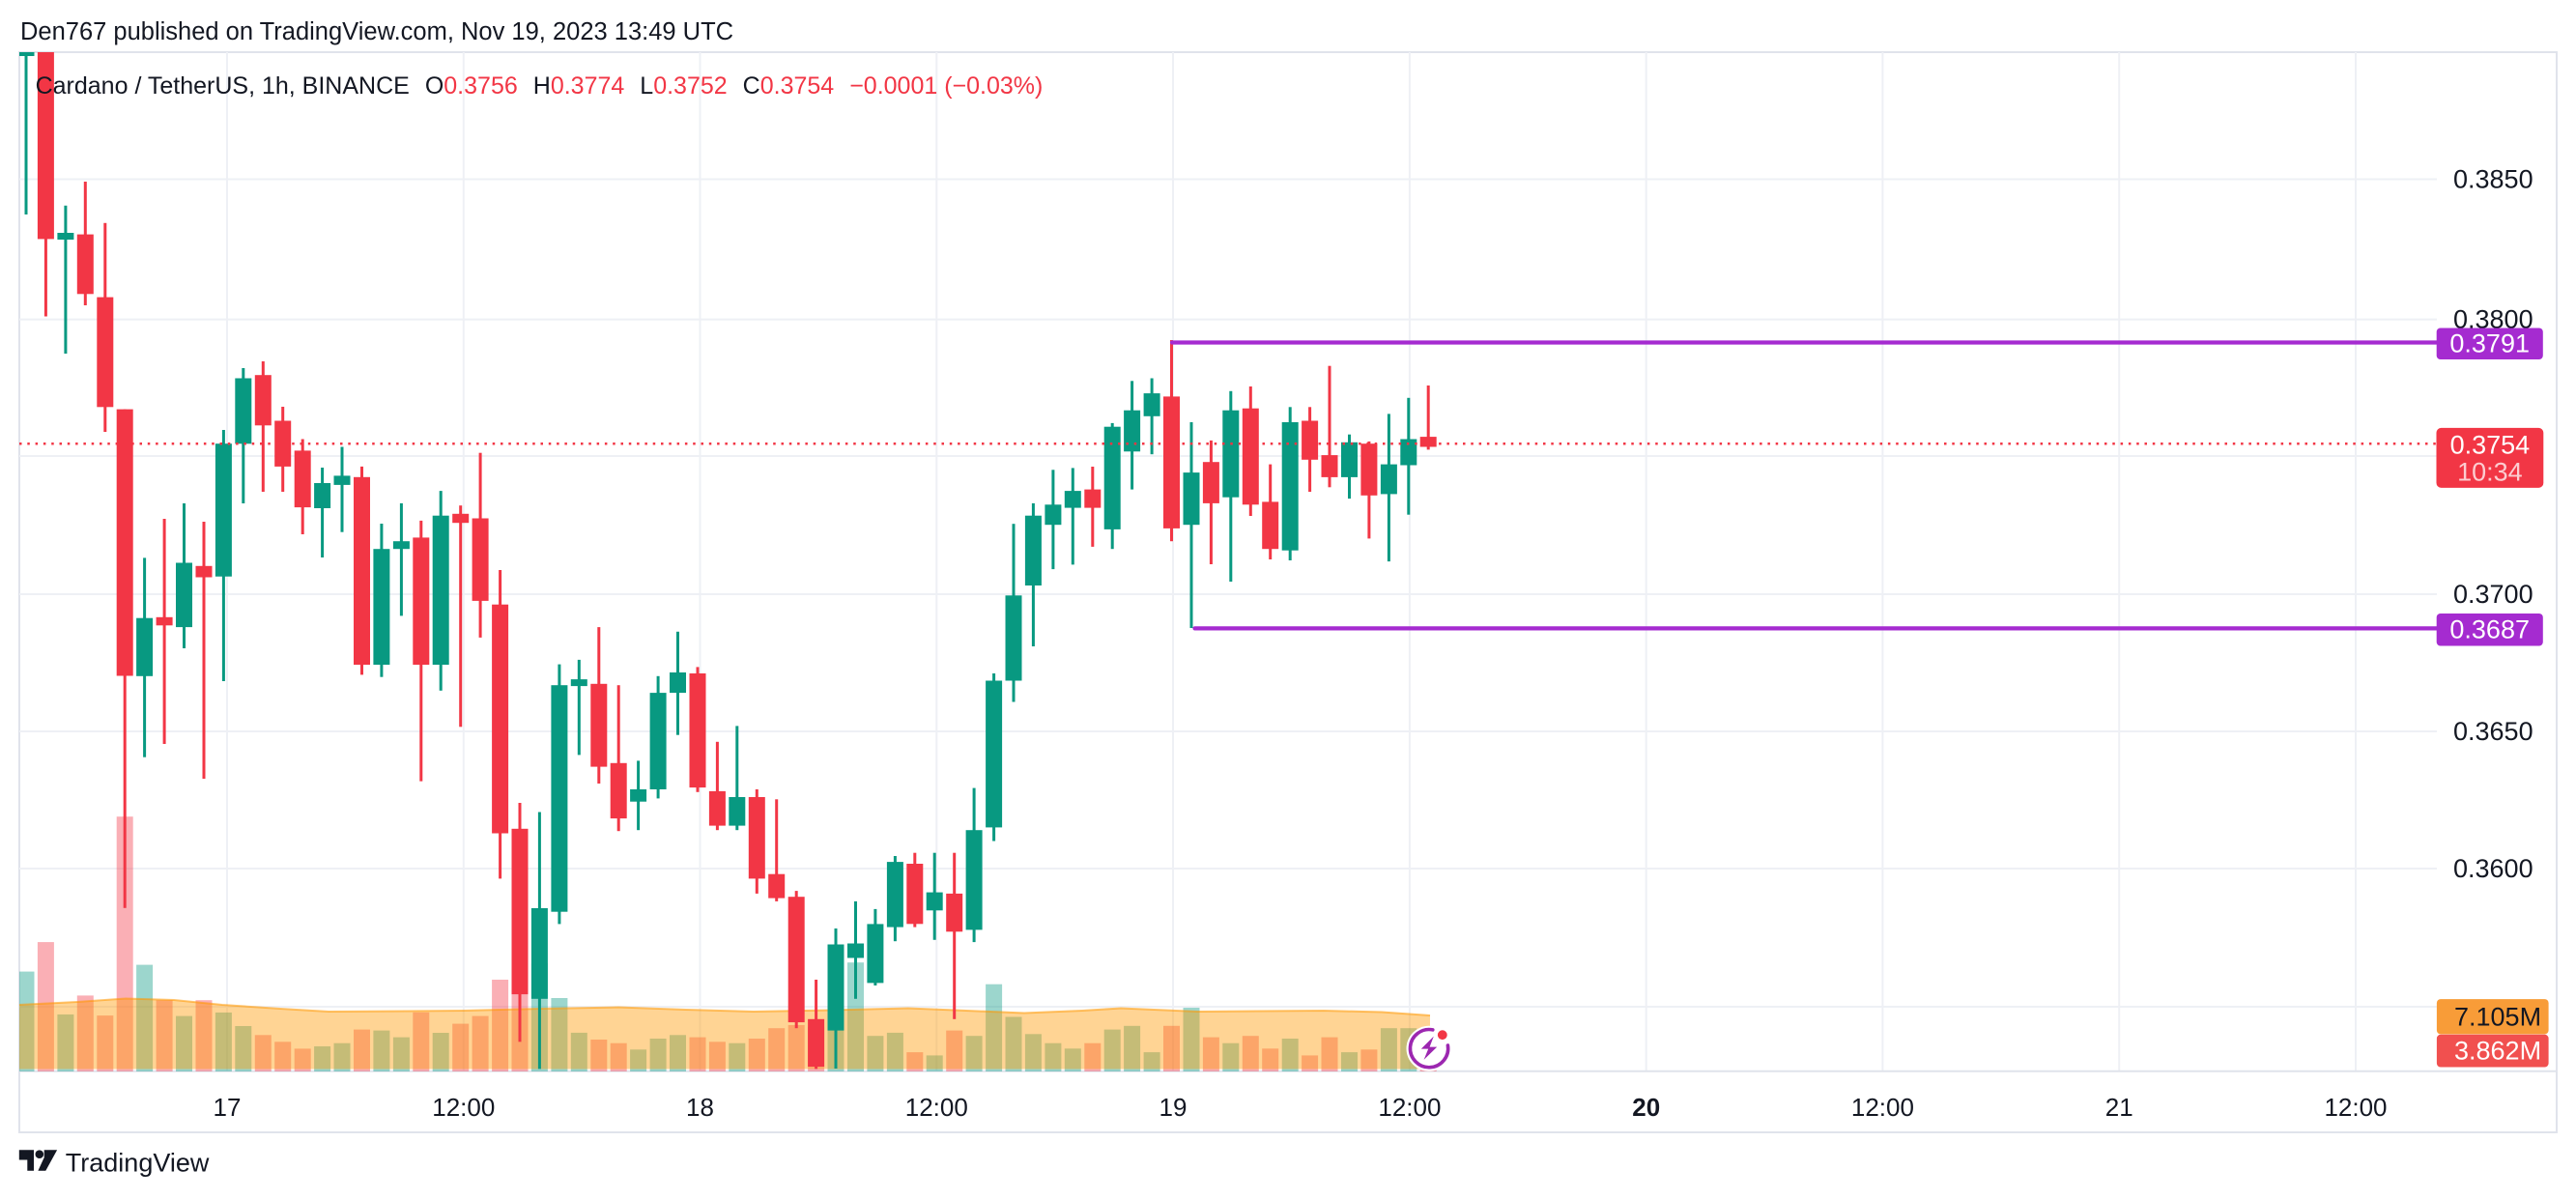  What do you see at coordinates (138, 1163) in the screenshot?
I see `svg-text: TradingView` at bounding box center [138, 1163].